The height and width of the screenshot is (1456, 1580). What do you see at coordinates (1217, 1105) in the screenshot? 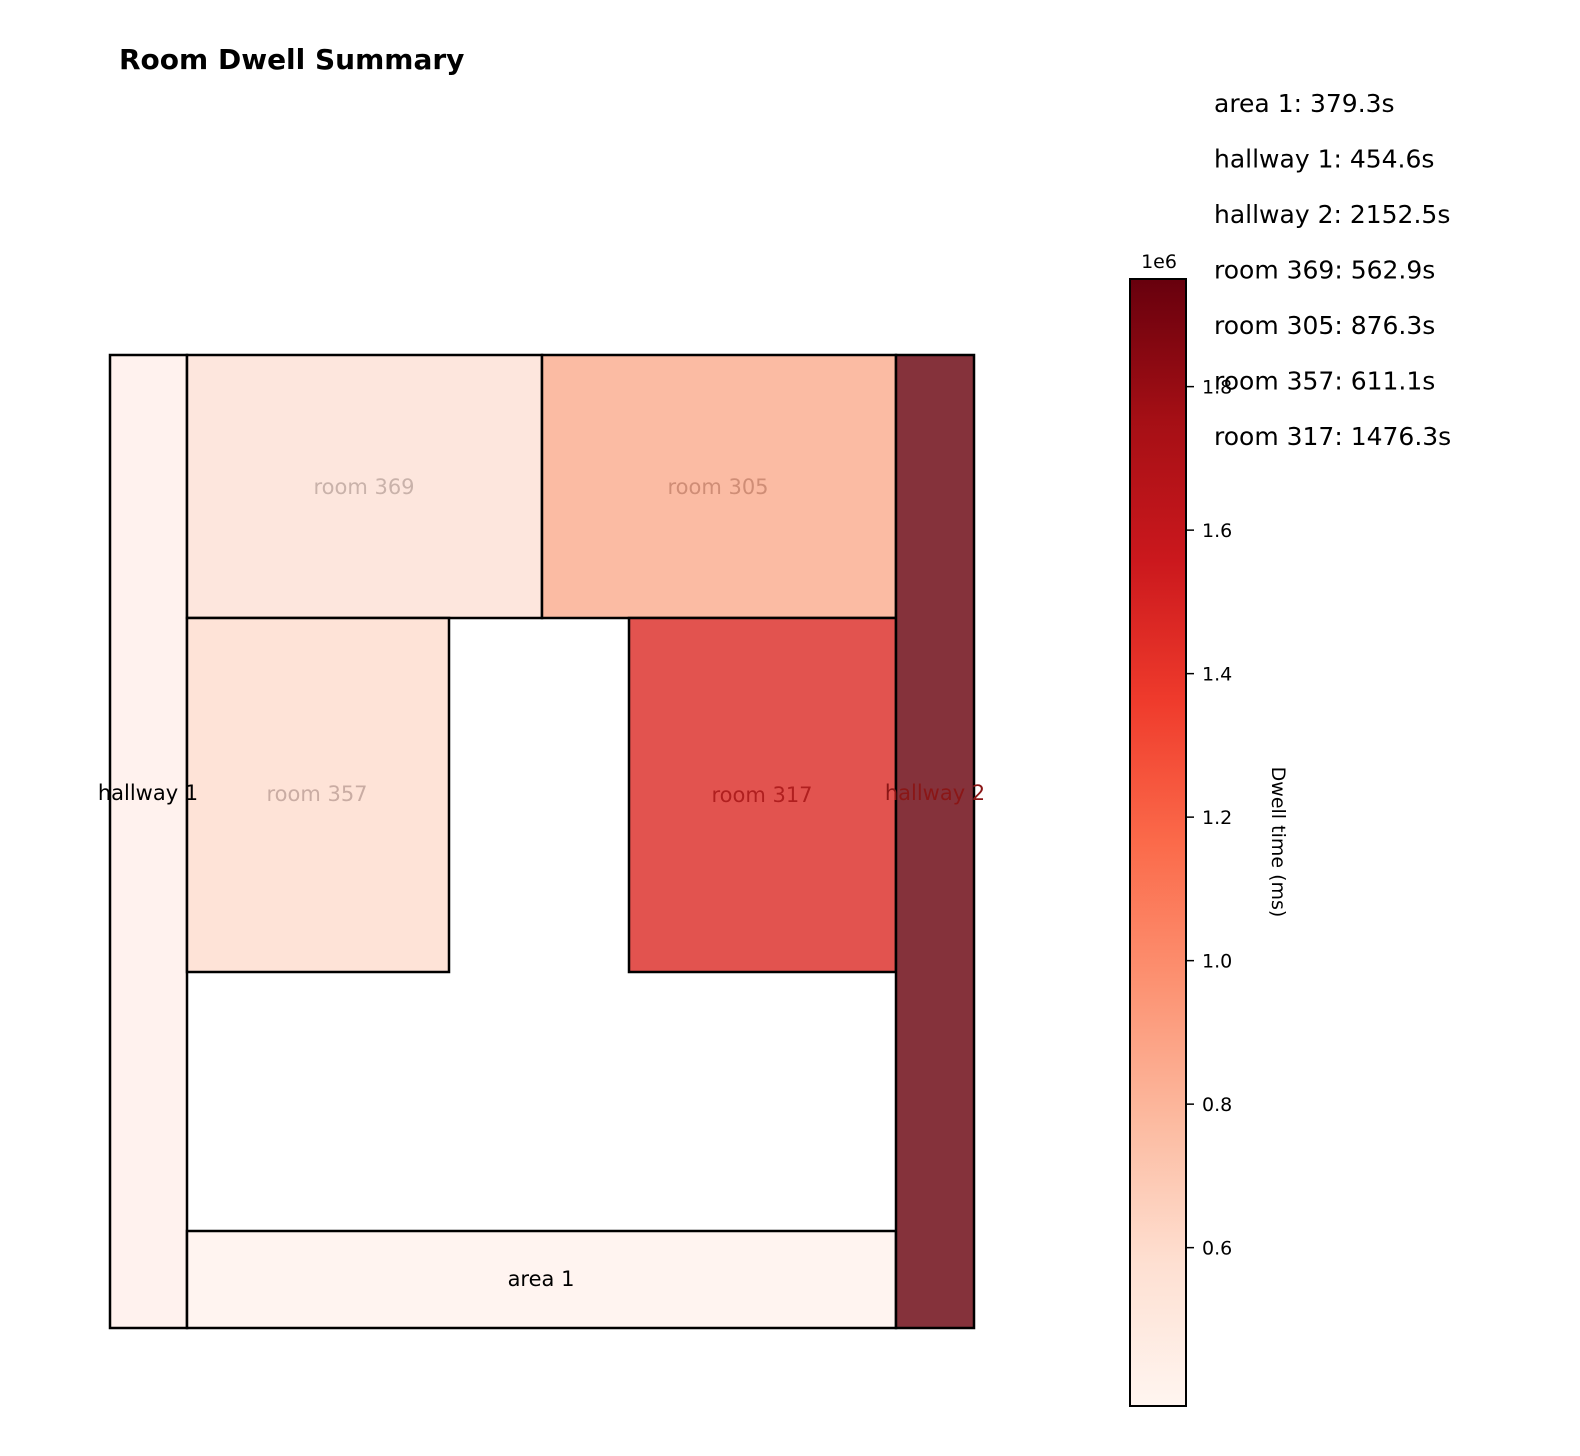
I see `colorbar-tick-label: 0.8` at bounding box center [1217, 1105].